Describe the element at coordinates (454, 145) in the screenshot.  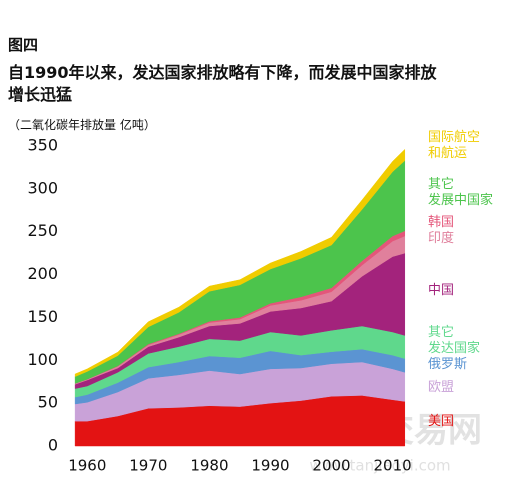
I see `legend-label: 国际航空 和航运` at that location.